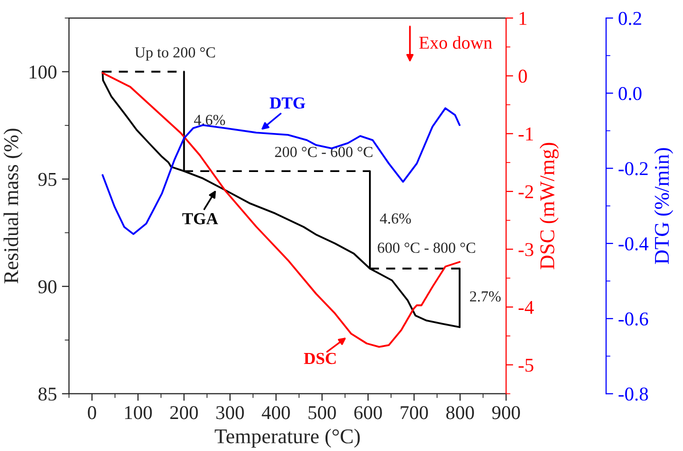  What do you see at coordinates (485, 296) in the screenshot?
I see `annotation: 2.7%` at bounding box center [485, 296].